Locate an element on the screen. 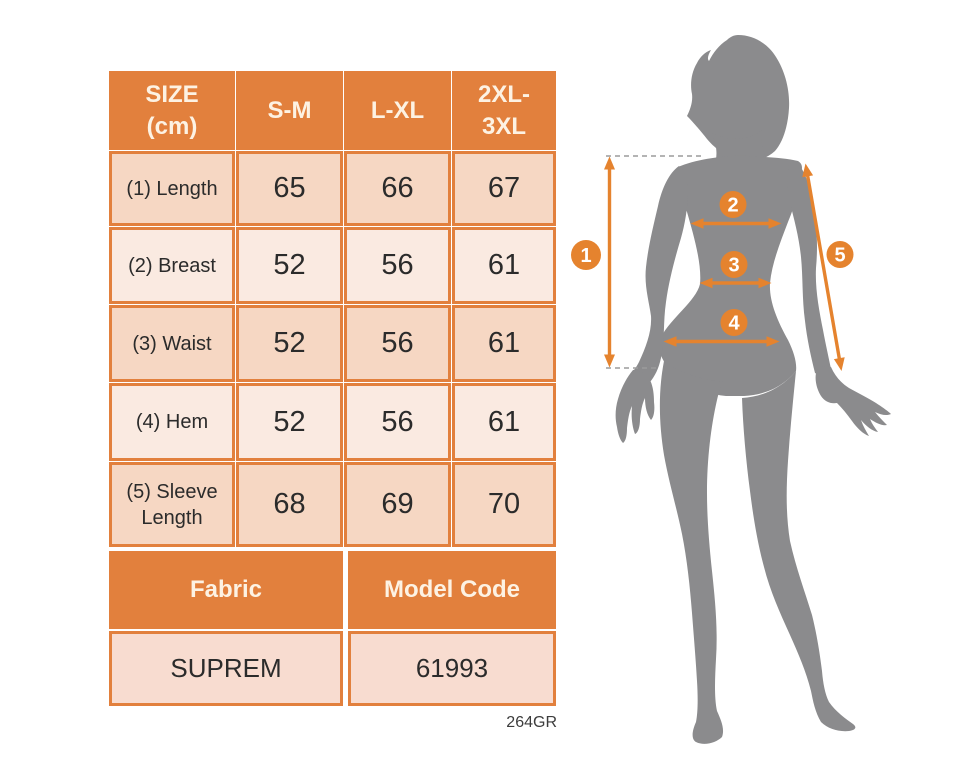  info-value-row: SUPREM 61993 is located at coordinates (333, 668).